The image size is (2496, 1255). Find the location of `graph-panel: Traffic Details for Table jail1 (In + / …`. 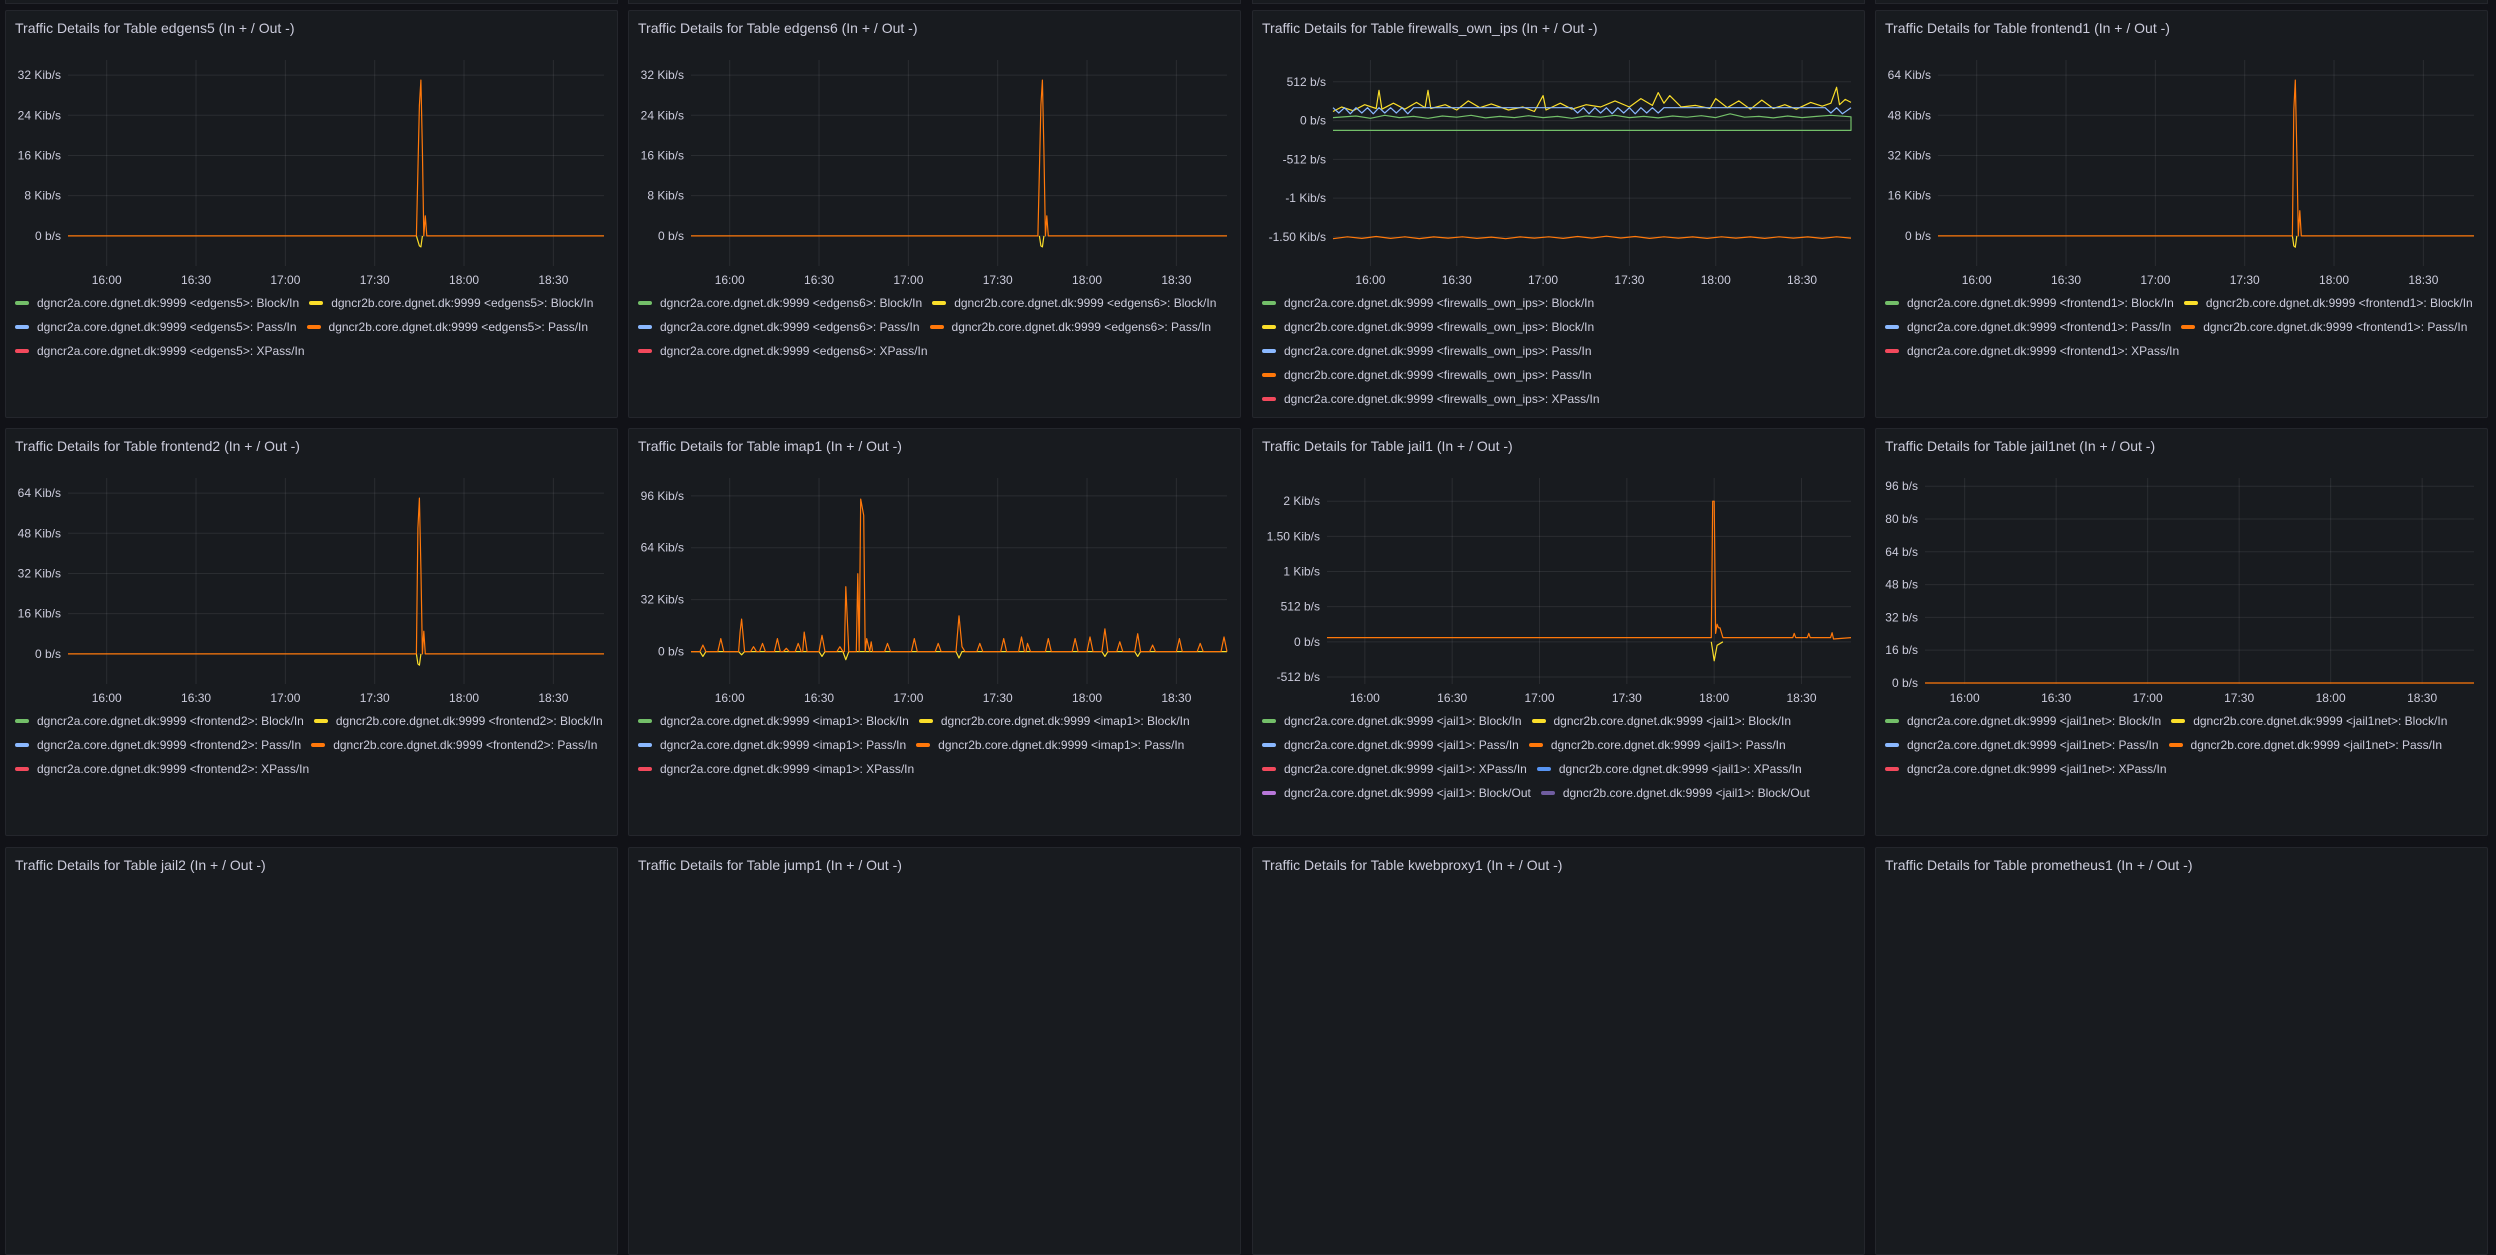

graph-panel: Traffic Details for Table jail1 (In + / … is located at coordinates (1558, 632).